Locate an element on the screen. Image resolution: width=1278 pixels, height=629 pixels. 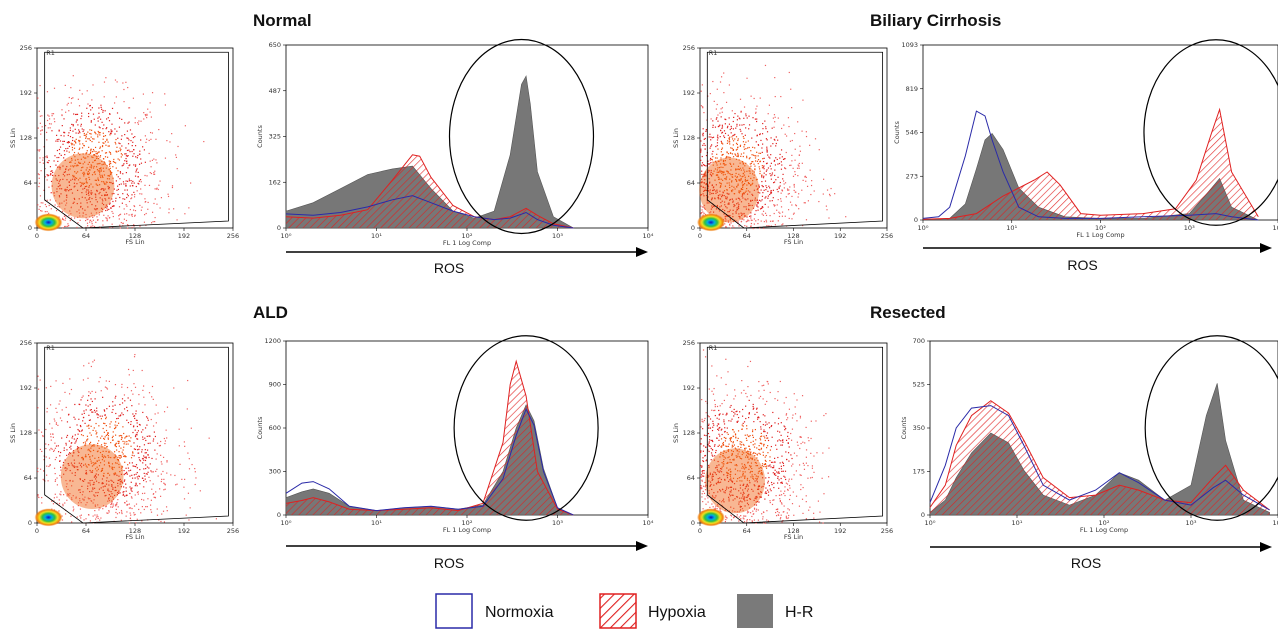
x-tick-label: 0 is located at coordinates (700, 236).